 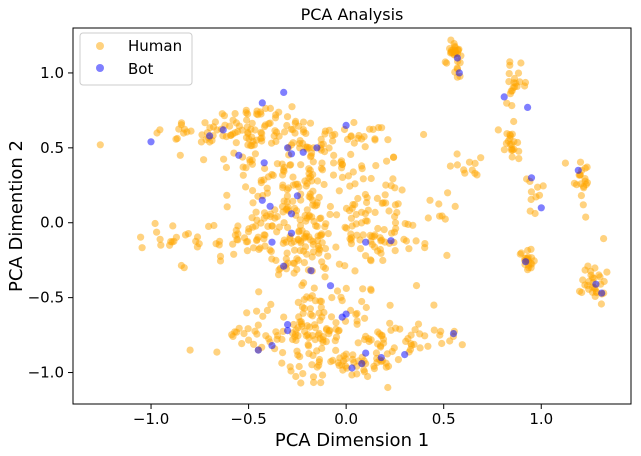 I want to click on y-tick-label: −0.5, so click(x=46, y=298).